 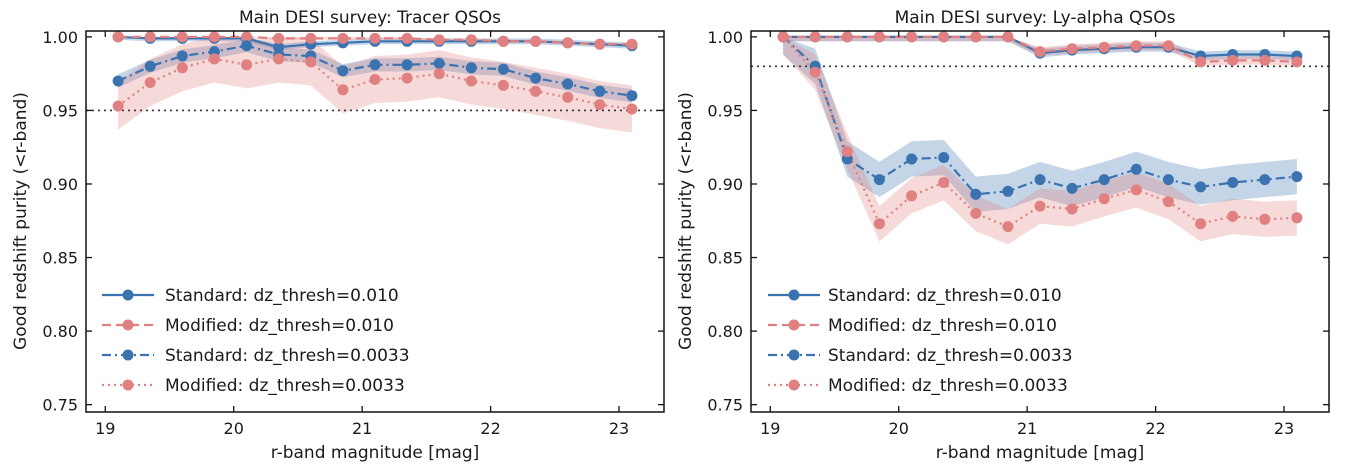 What do you see at coordinates (1035, 18) in the screenshot?
I see `chart-title: Main DESI survey: Ly-alpha QSOs` at bounding box center [1035, 18].